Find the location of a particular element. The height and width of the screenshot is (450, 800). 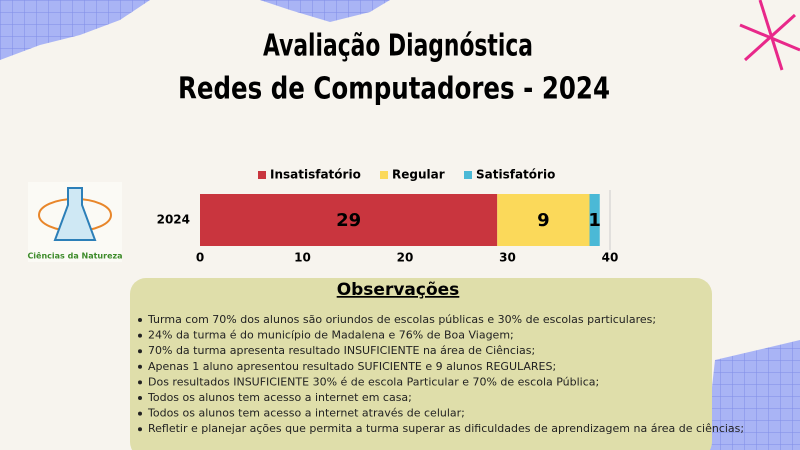

legend-label: Satisfatório is located at coordinates (515, 175).